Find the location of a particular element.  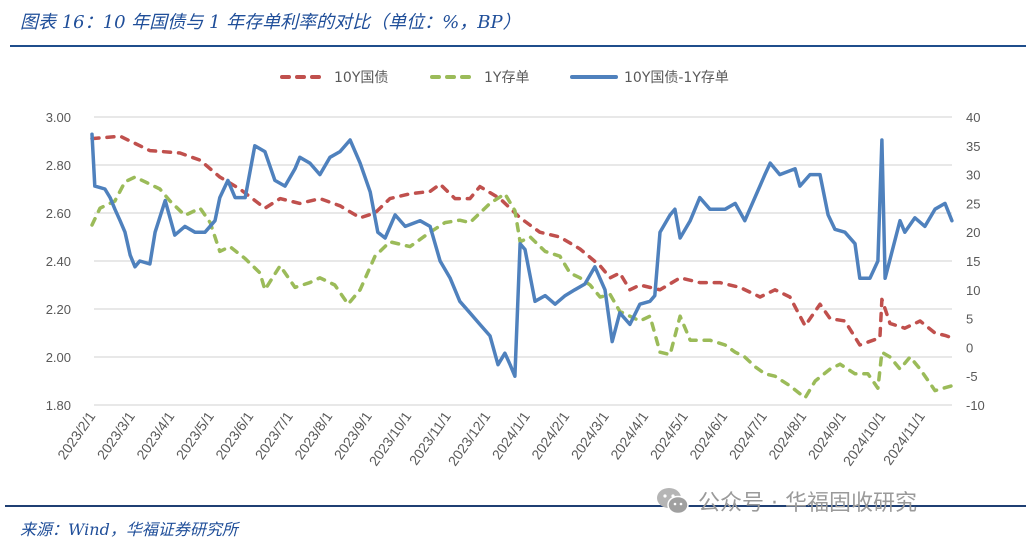

legend-label-1: 1Y存单 is located at coordinates (506, 78).